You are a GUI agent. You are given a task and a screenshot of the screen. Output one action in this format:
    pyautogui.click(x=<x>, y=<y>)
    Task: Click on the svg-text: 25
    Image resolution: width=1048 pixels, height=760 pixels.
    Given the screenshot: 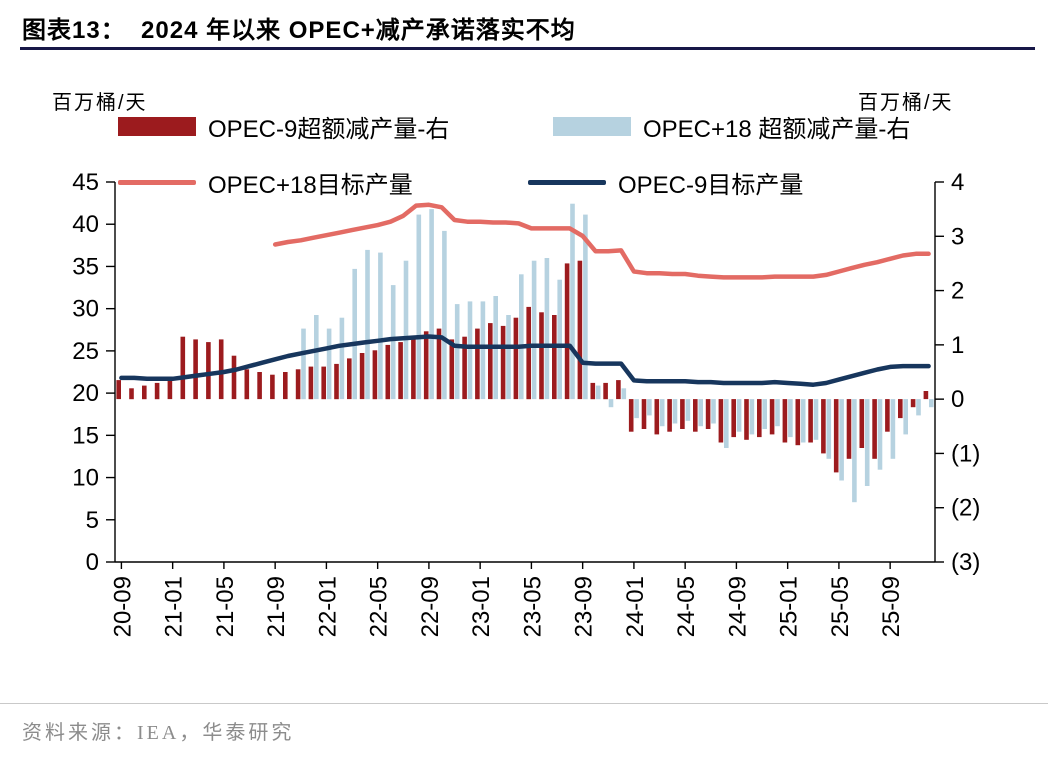 What is the action you would take?
    pyautogui.click(x=85, y=351)
    